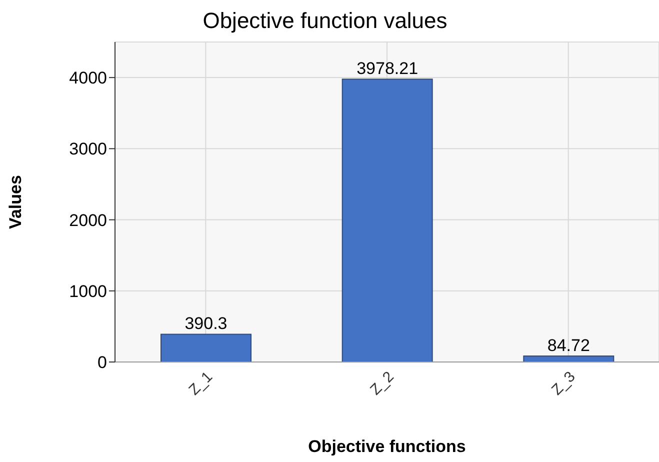 This screenshot has height=462, width=659. What do you see at coordinates (88, 220) in the screenshot?
I see `y-tick-label: 2000` at bounding box center [88, 220].